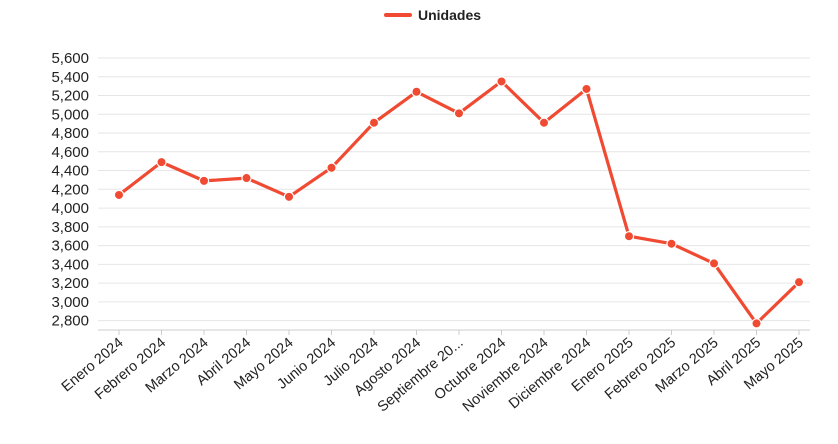  I want to click on legend: Unidades, so click(432, 15).